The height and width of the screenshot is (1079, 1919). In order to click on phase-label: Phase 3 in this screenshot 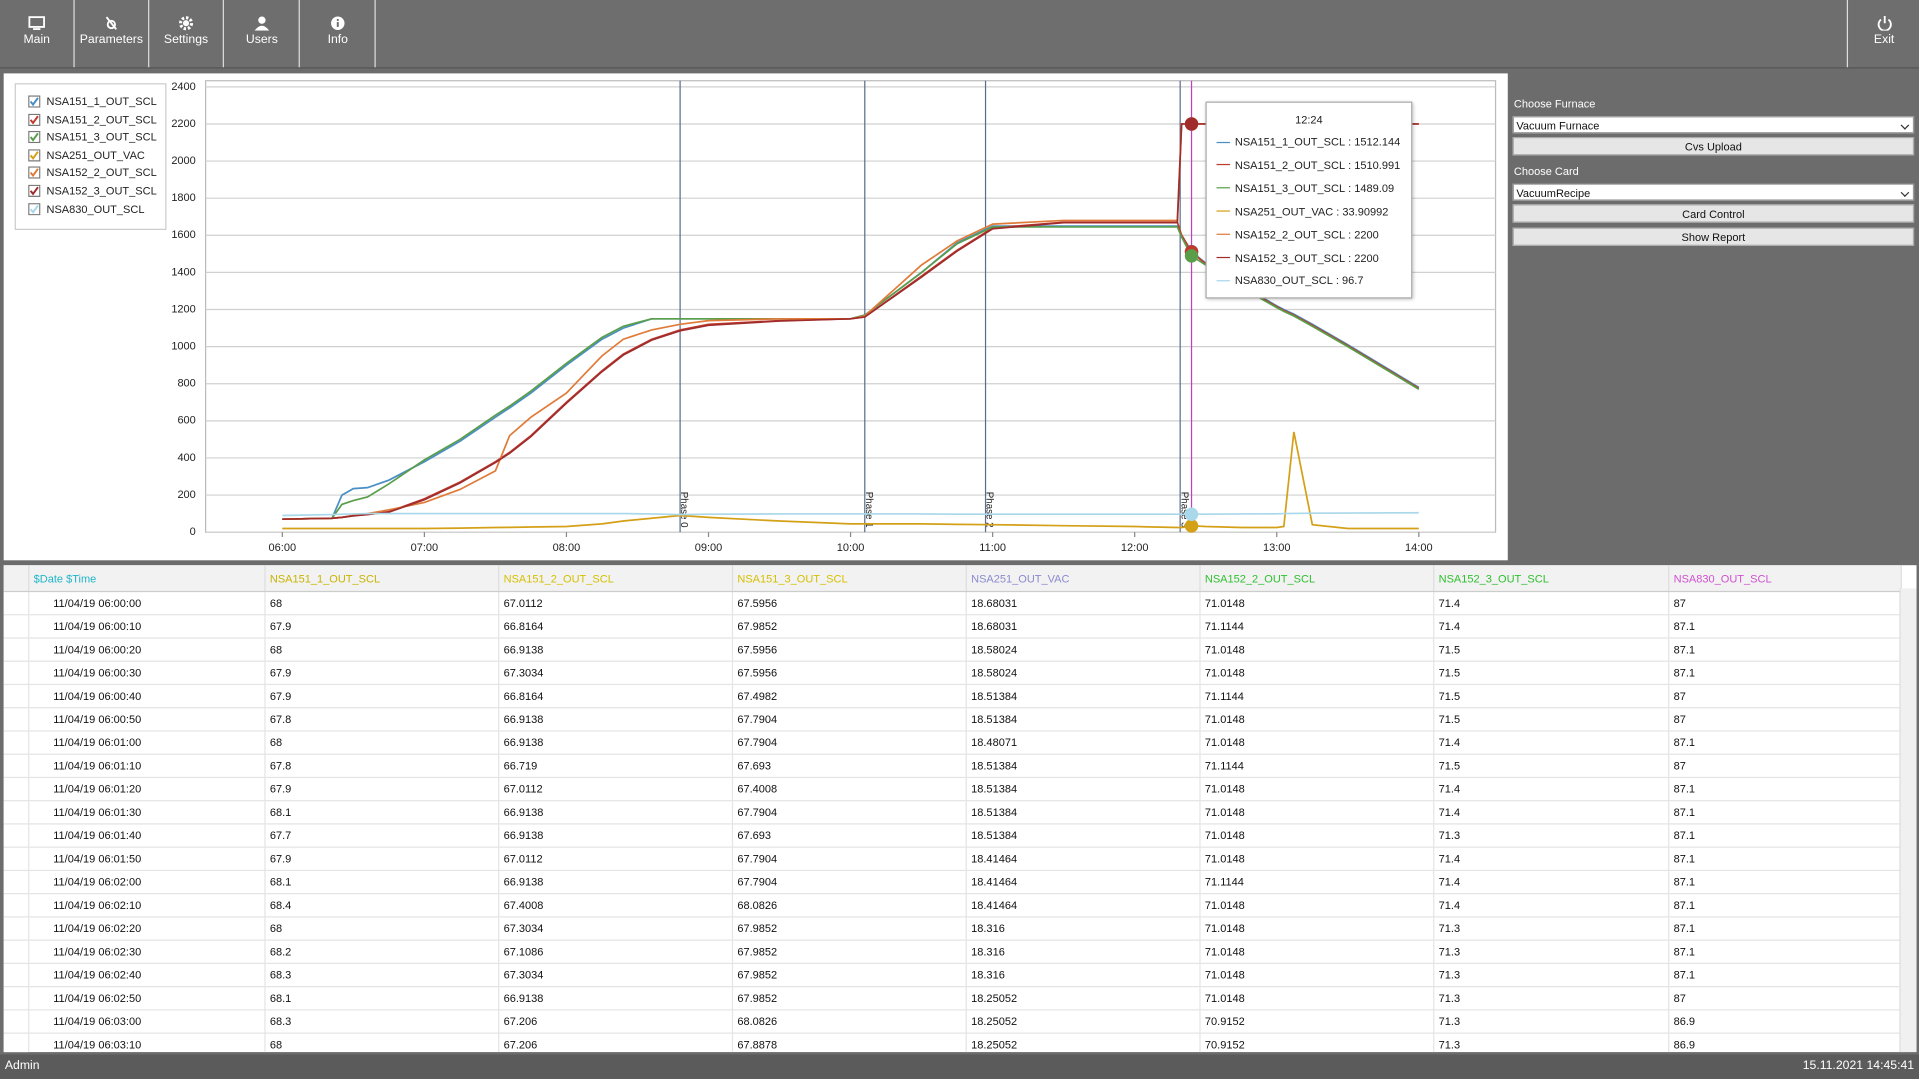, I will do `click(1183, 510)`.